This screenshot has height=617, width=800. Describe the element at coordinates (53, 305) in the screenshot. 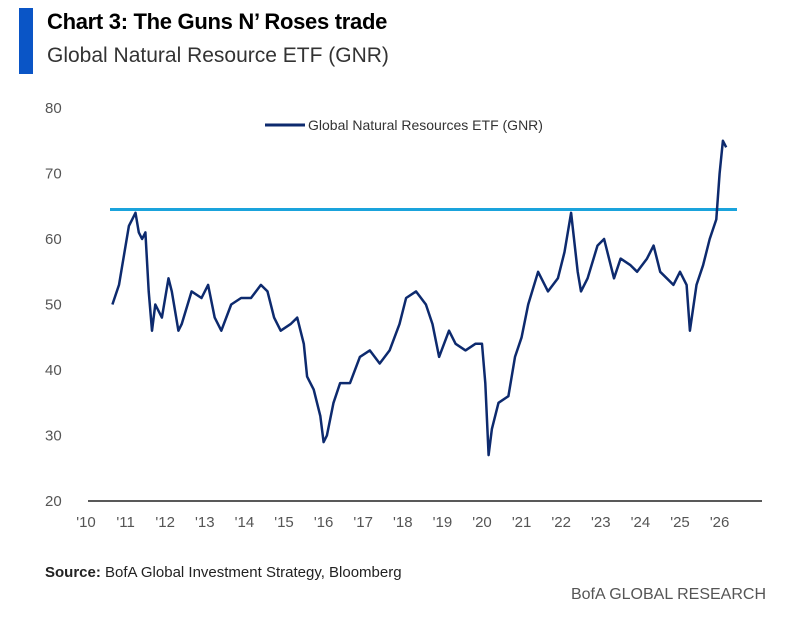

I see `y-tick-label: 50` at that location.